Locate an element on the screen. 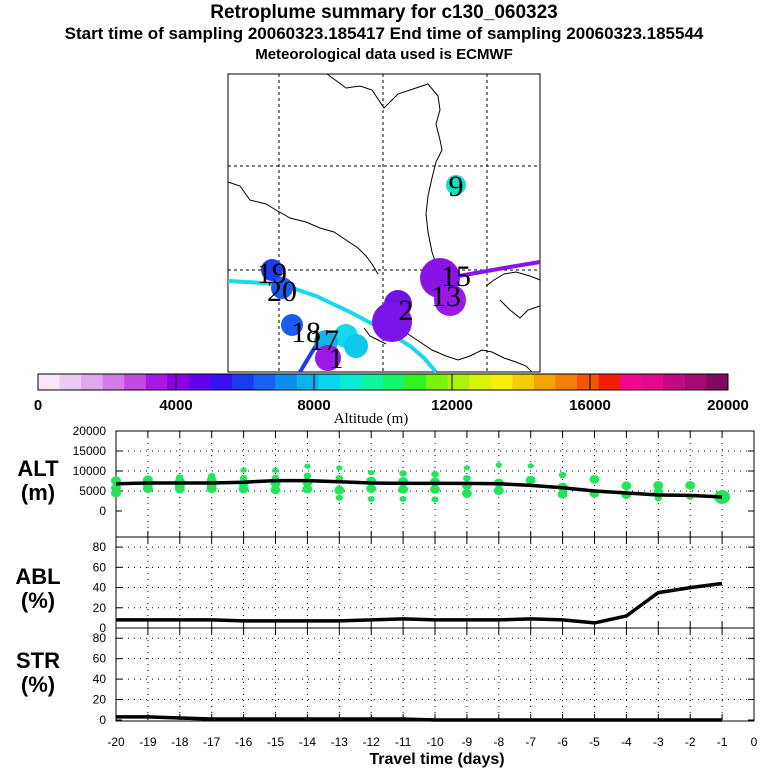  colorbar-tick-label: 8000 is located at coordinates (313, 405).